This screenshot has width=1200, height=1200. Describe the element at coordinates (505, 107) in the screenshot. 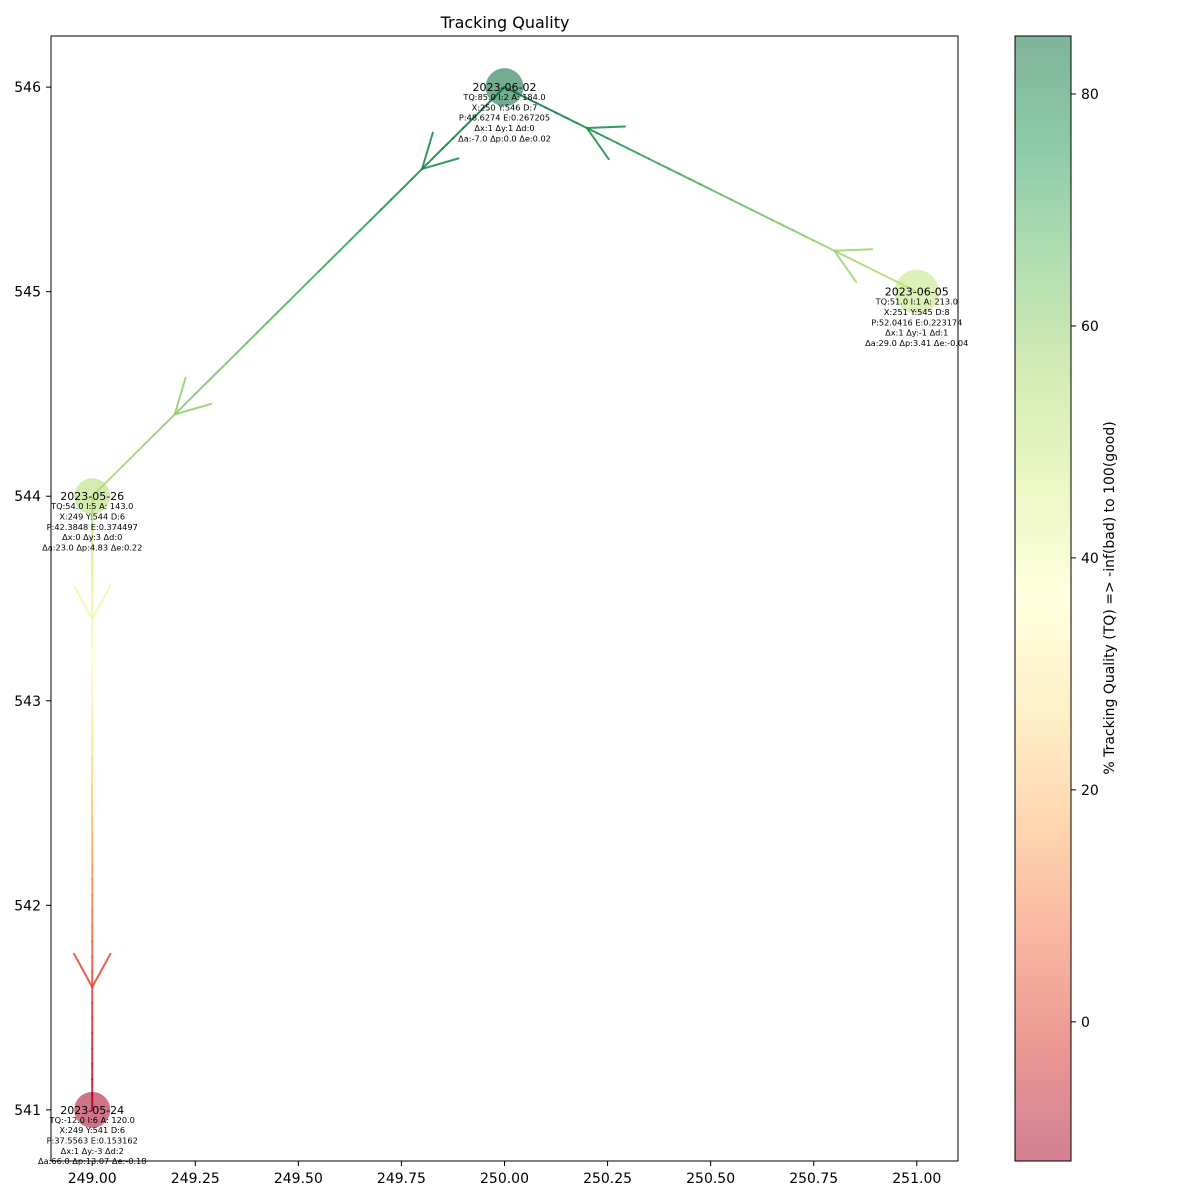

I see `point-info-label: X:250 Y:546 D:7` at that location.